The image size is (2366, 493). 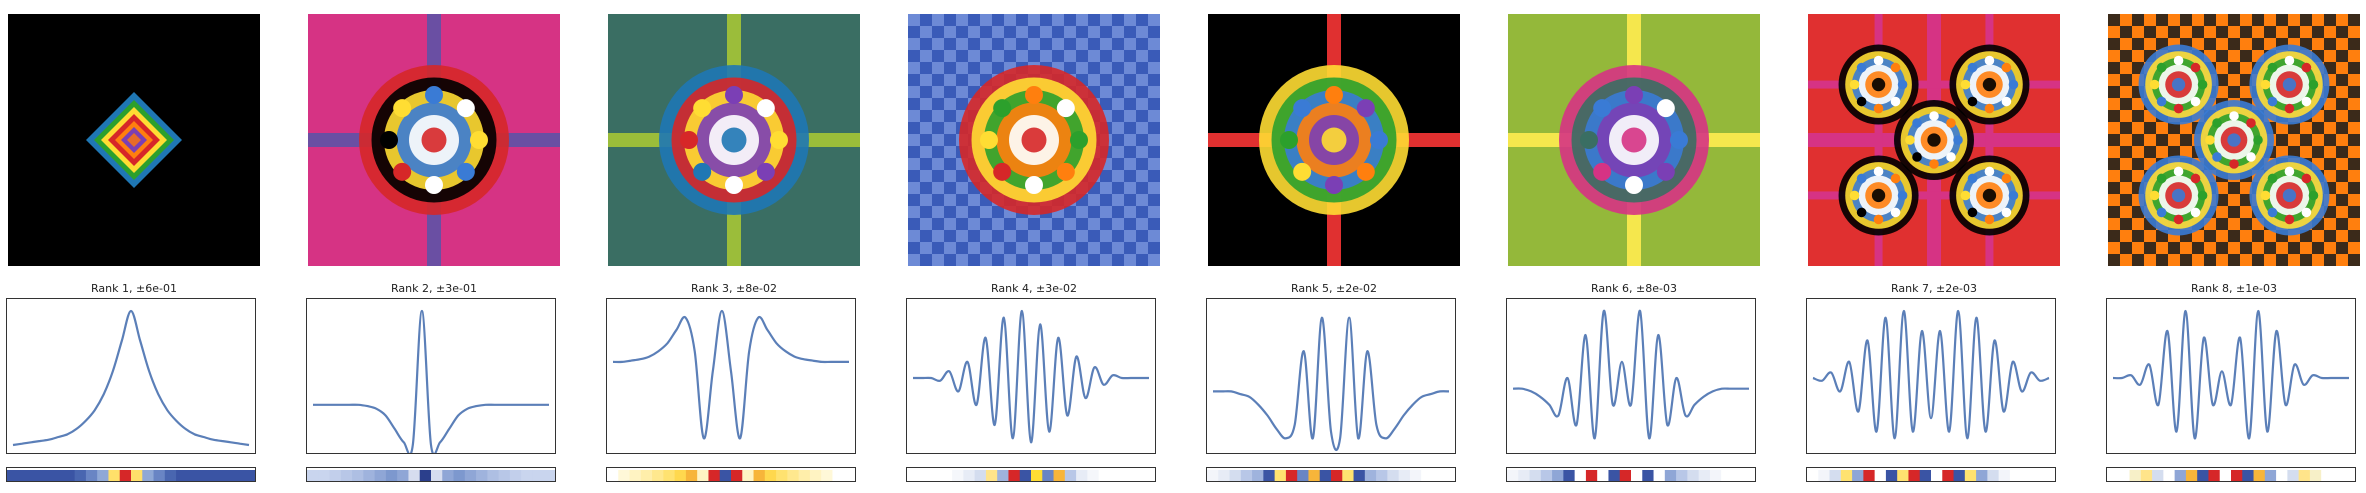 I want to click on rank-panel: Rank 2, ±3e-01, so click(x=430, y=246).